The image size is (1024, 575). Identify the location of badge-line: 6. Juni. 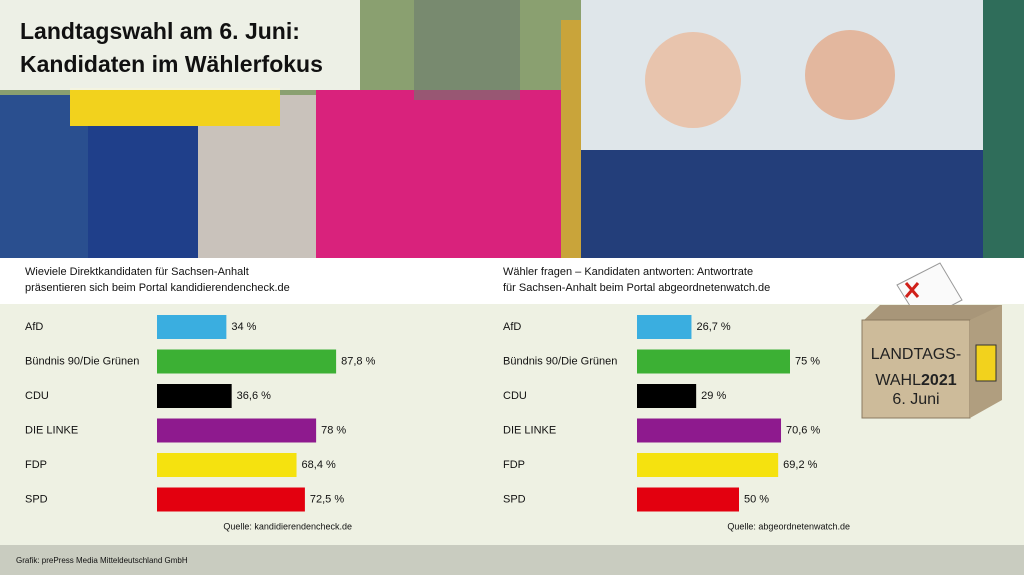
(915, 399).